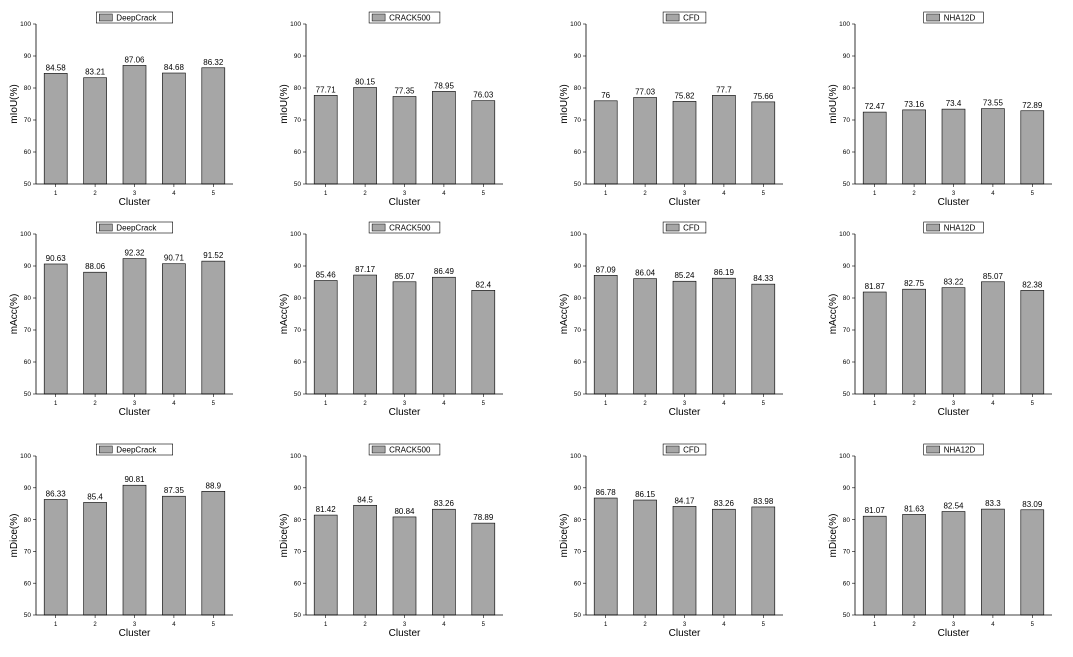 The width and height of the screenshot is (1073, 657). I want to click on data-label: 76, so click(605, 95).